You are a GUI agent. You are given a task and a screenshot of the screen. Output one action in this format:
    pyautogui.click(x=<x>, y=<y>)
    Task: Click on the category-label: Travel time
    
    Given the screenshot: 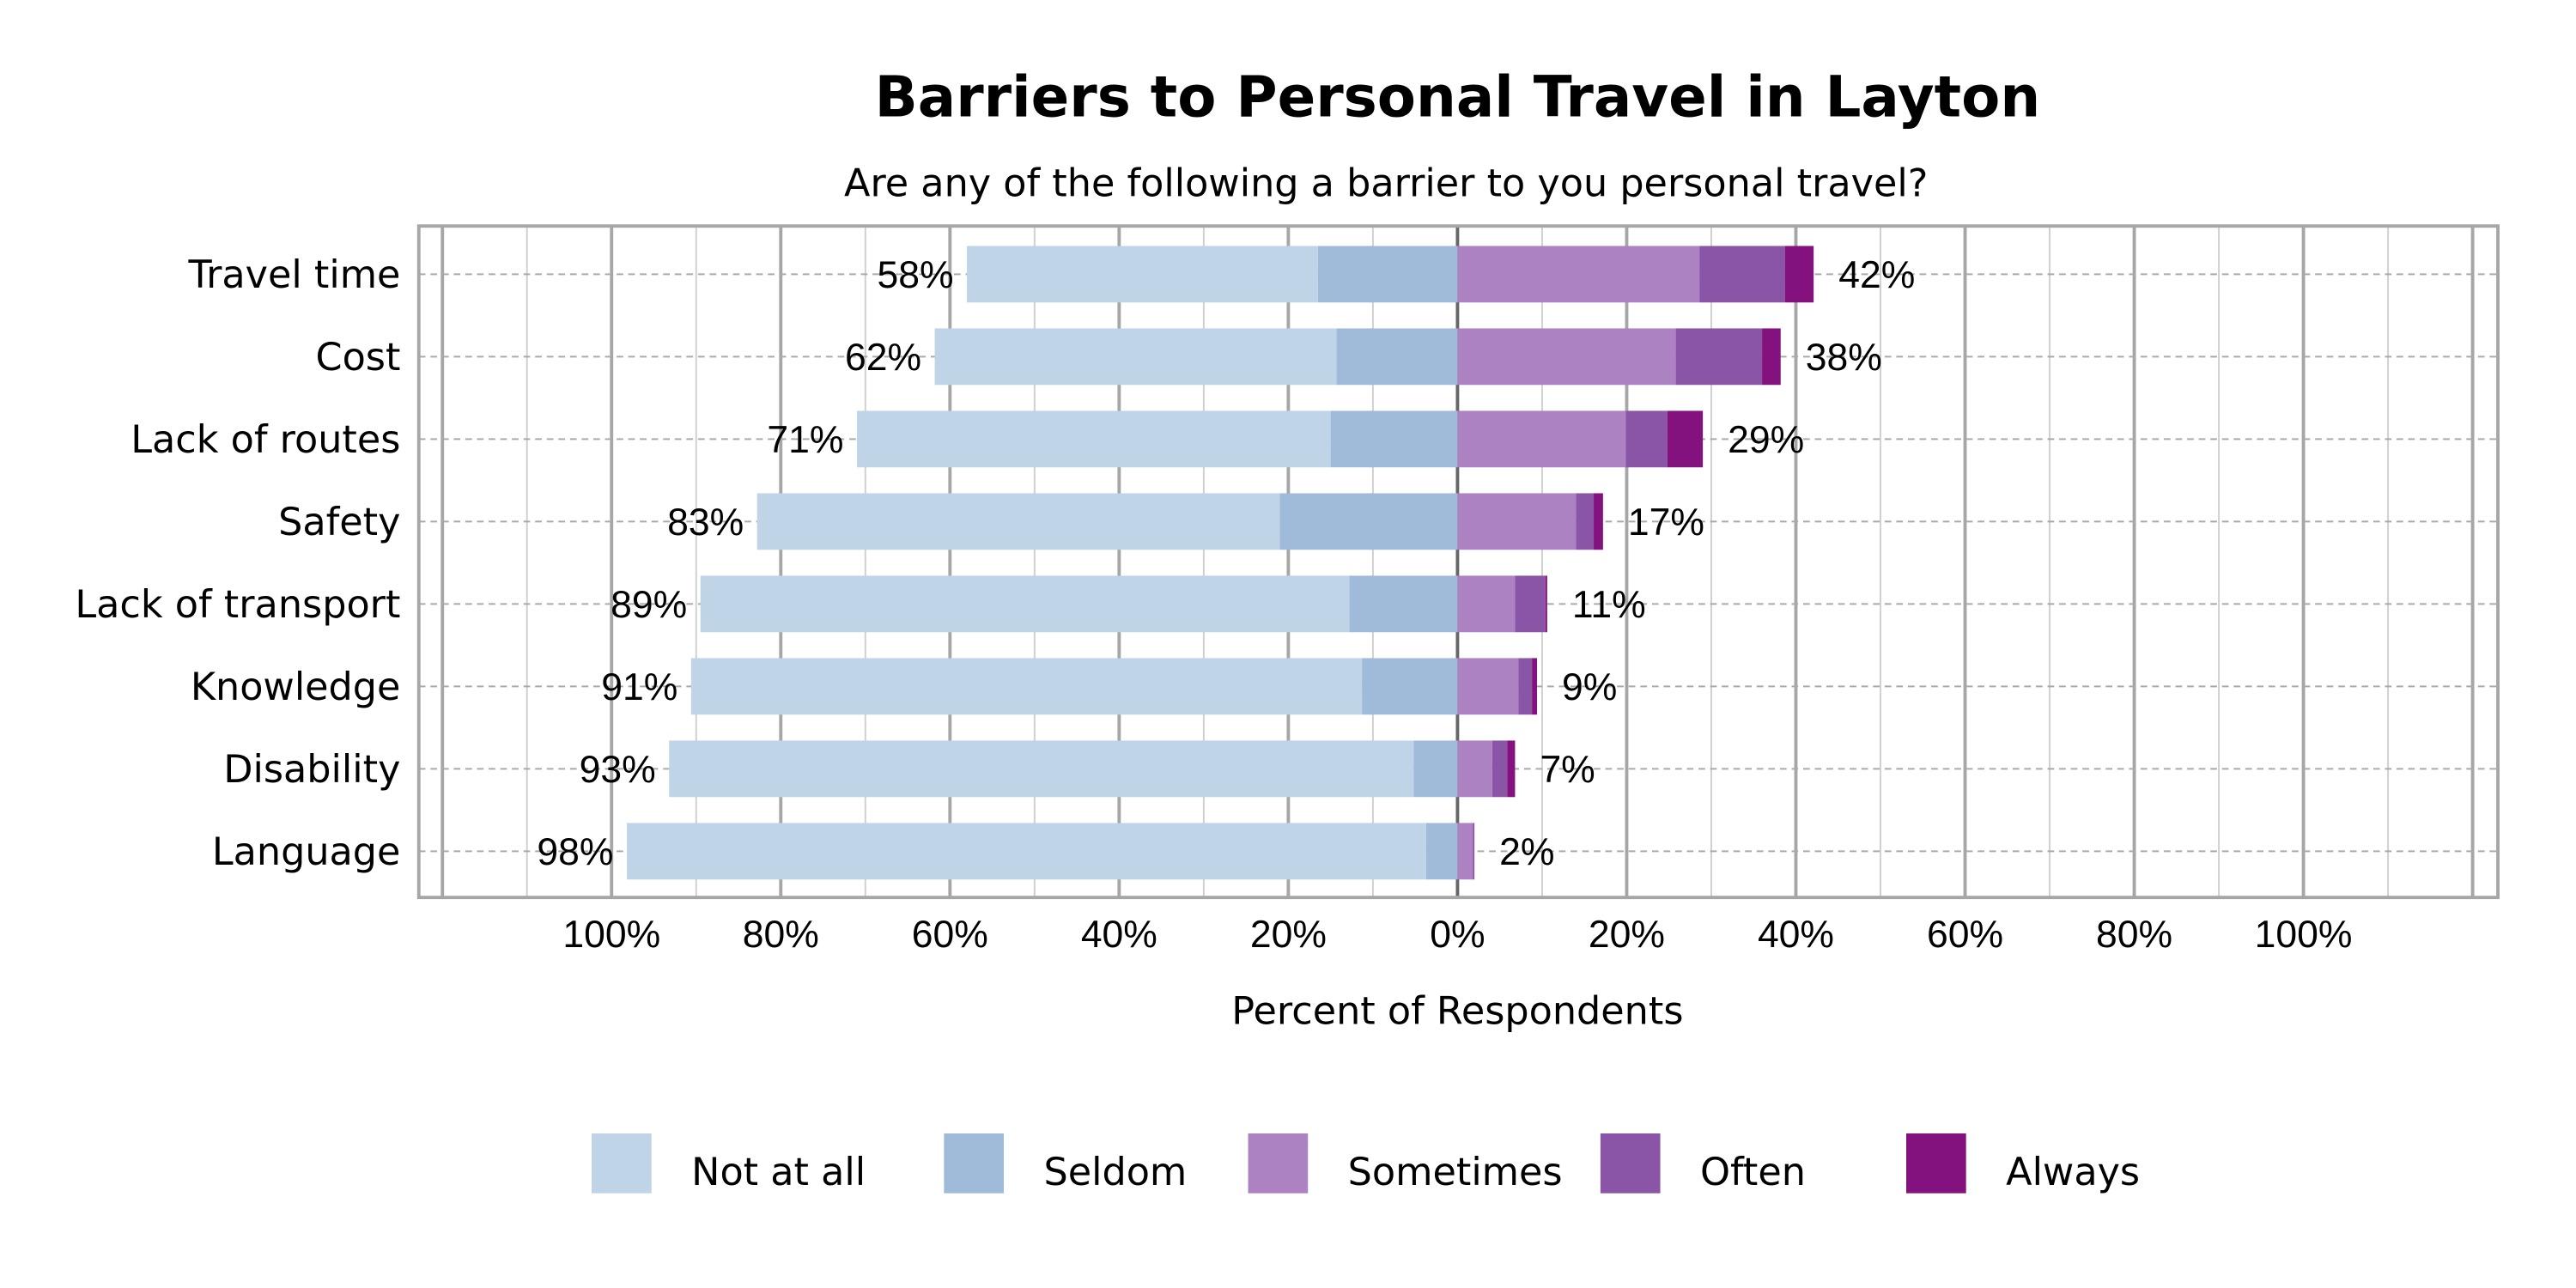 What is the action you would take?
    pyautogui.click(x=293, y=275)
    